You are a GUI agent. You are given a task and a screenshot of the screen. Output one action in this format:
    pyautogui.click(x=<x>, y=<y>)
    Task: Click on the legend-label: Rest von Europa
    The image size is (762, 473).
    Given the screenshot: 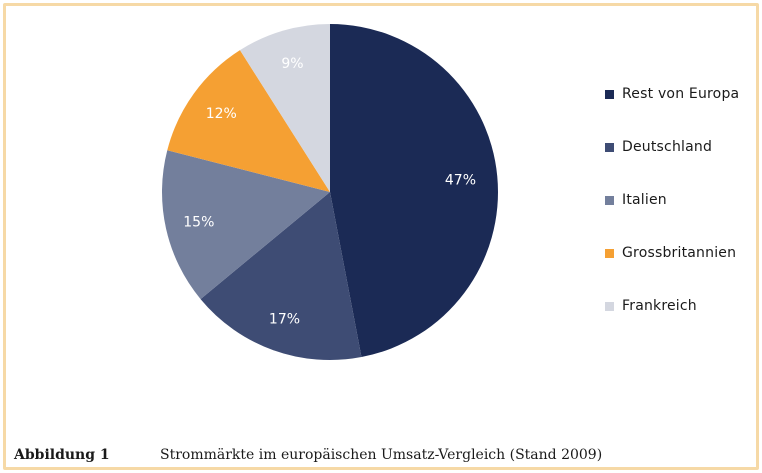 What is the action you would take?
    pyautogui.click(x=681, y=94)
    